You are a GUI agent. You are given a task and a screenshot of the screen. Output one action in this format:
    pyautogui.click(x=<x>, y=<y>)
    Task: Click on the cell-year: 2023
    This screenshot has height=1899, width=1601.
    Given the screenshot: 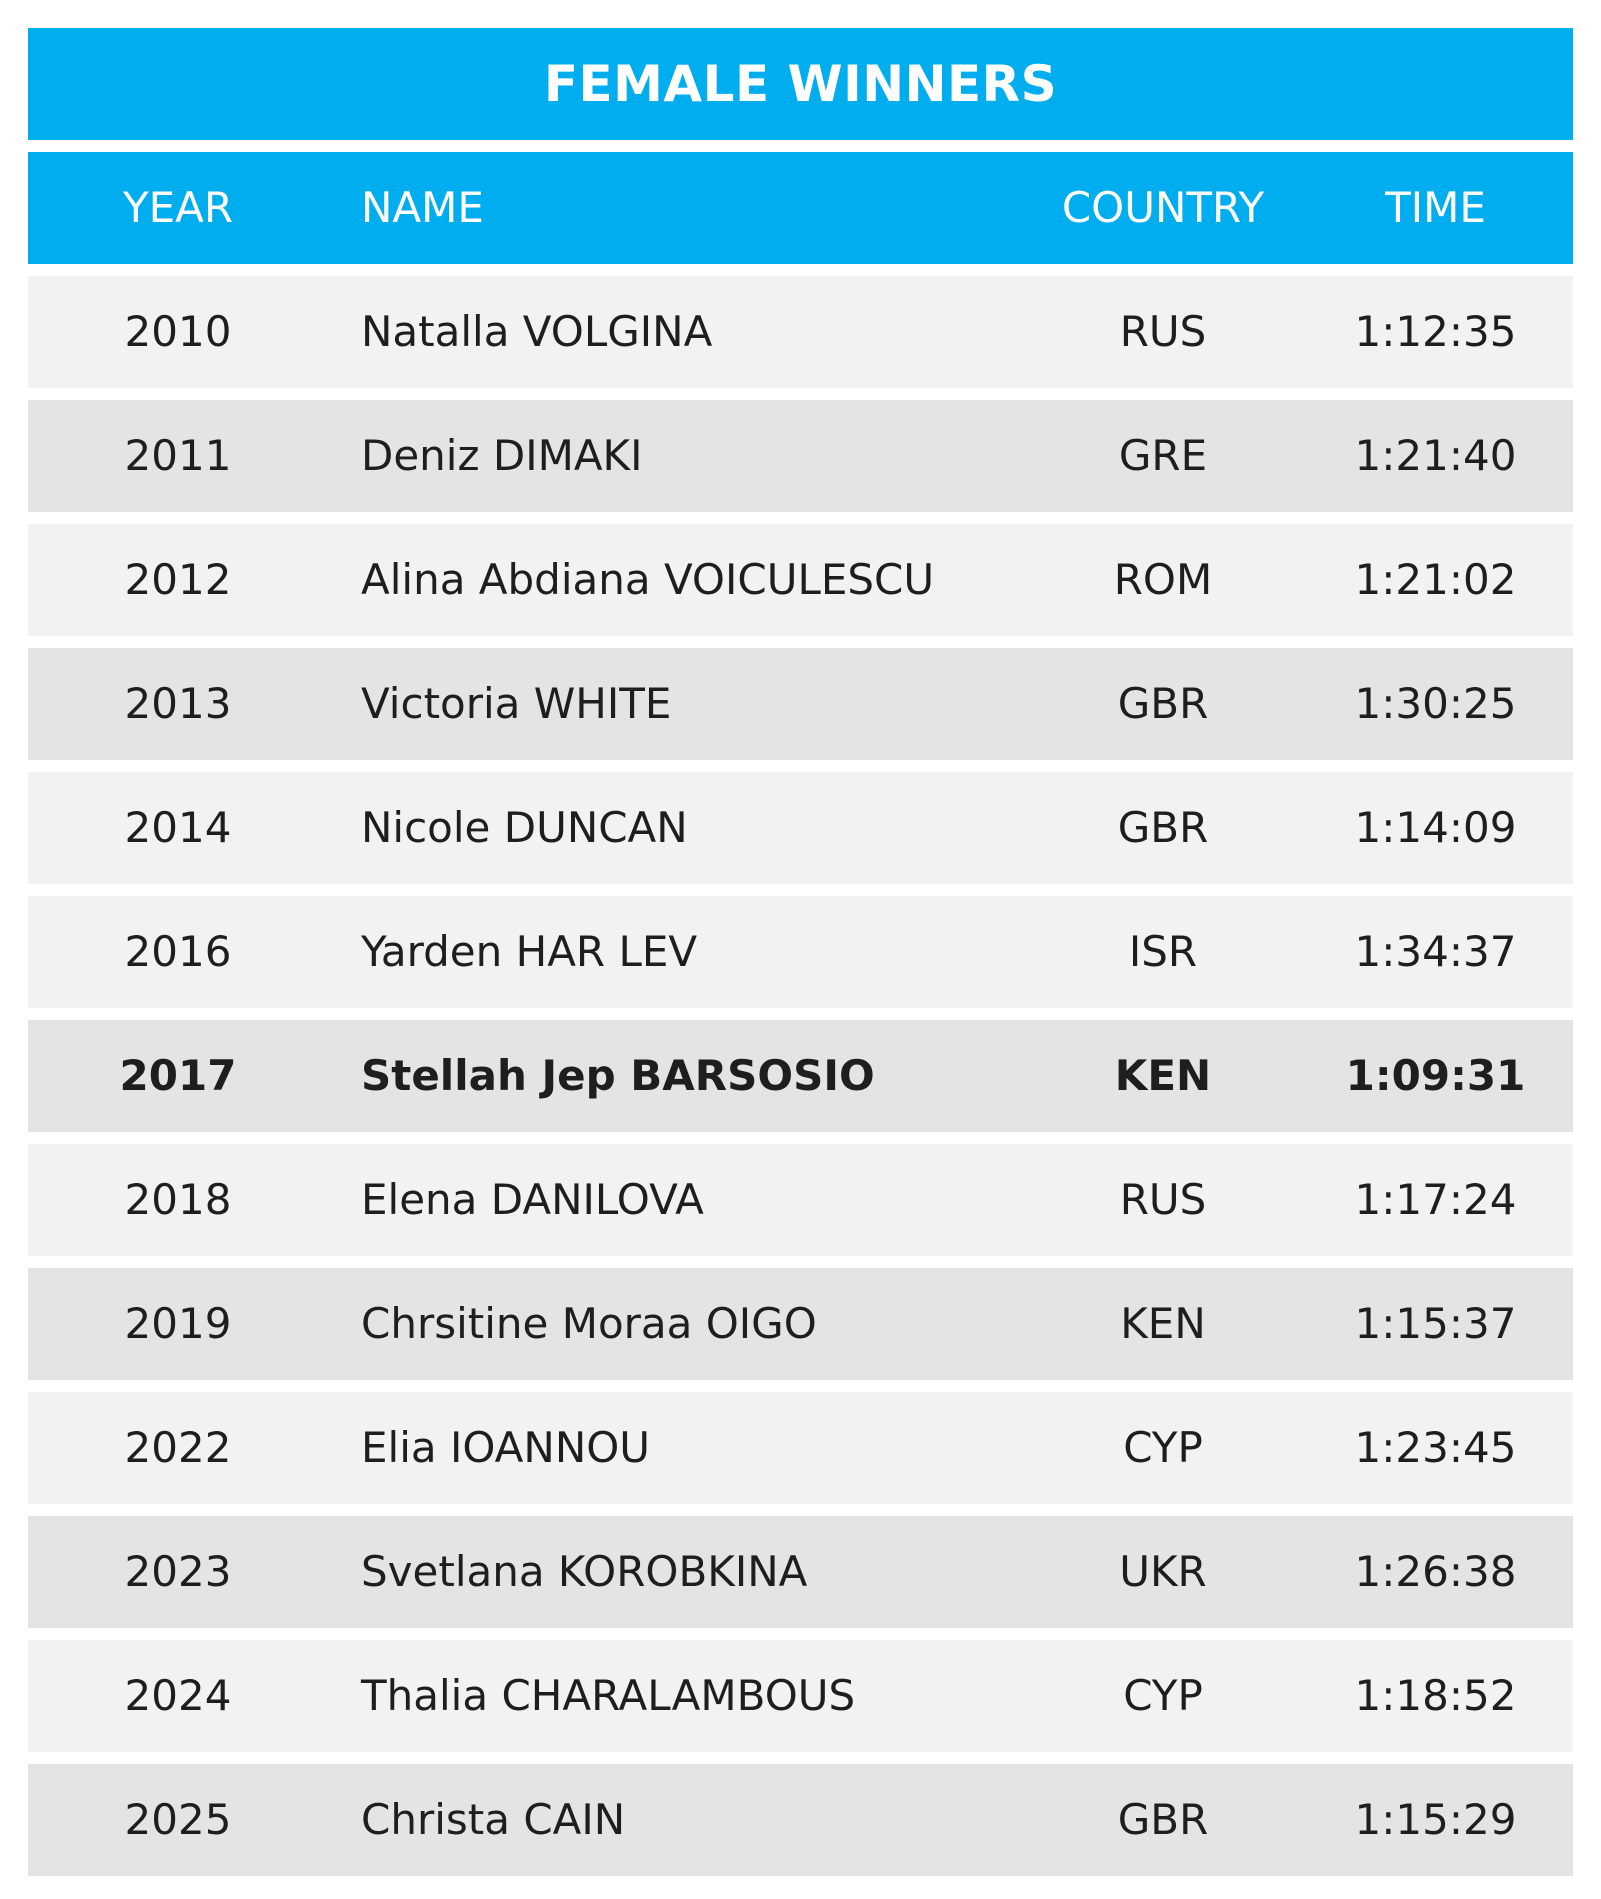 What is the action you would take?
    pyautogui.click(x=178, y=1571)
    